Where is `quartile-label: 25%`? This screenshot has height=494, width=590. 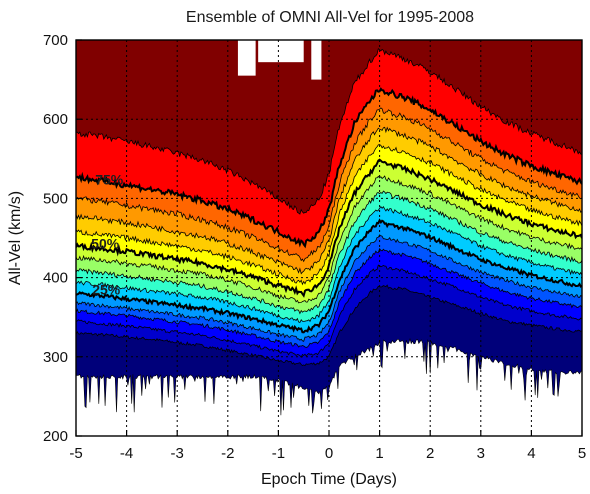
quartile-label: 25% is located at coordinates (106, 289).